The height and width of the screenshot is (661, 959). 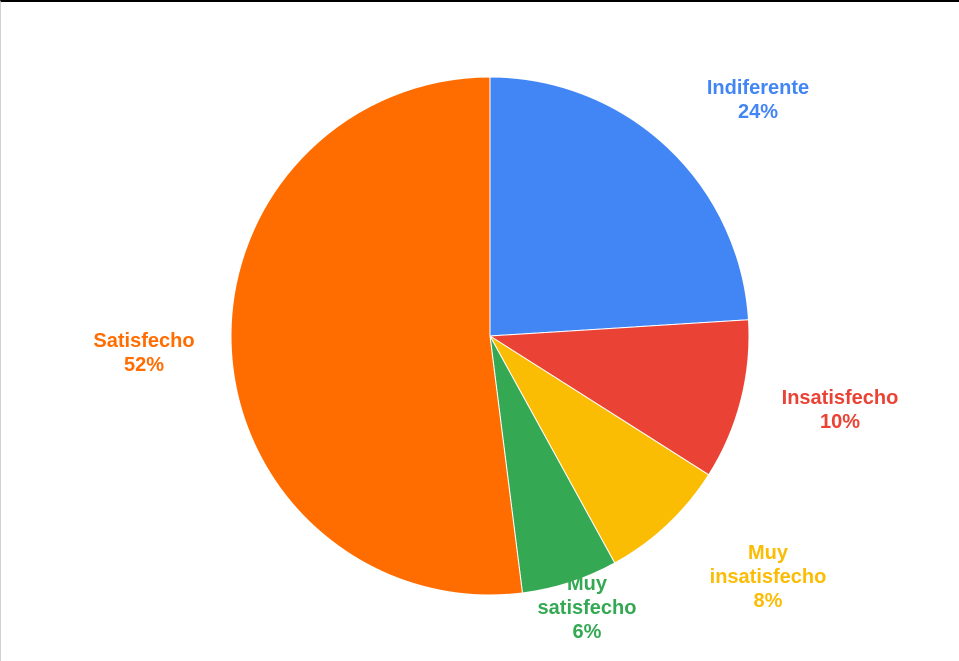 I want to click on slice-label-line: insatisfecho, so click(x=768, y=577).